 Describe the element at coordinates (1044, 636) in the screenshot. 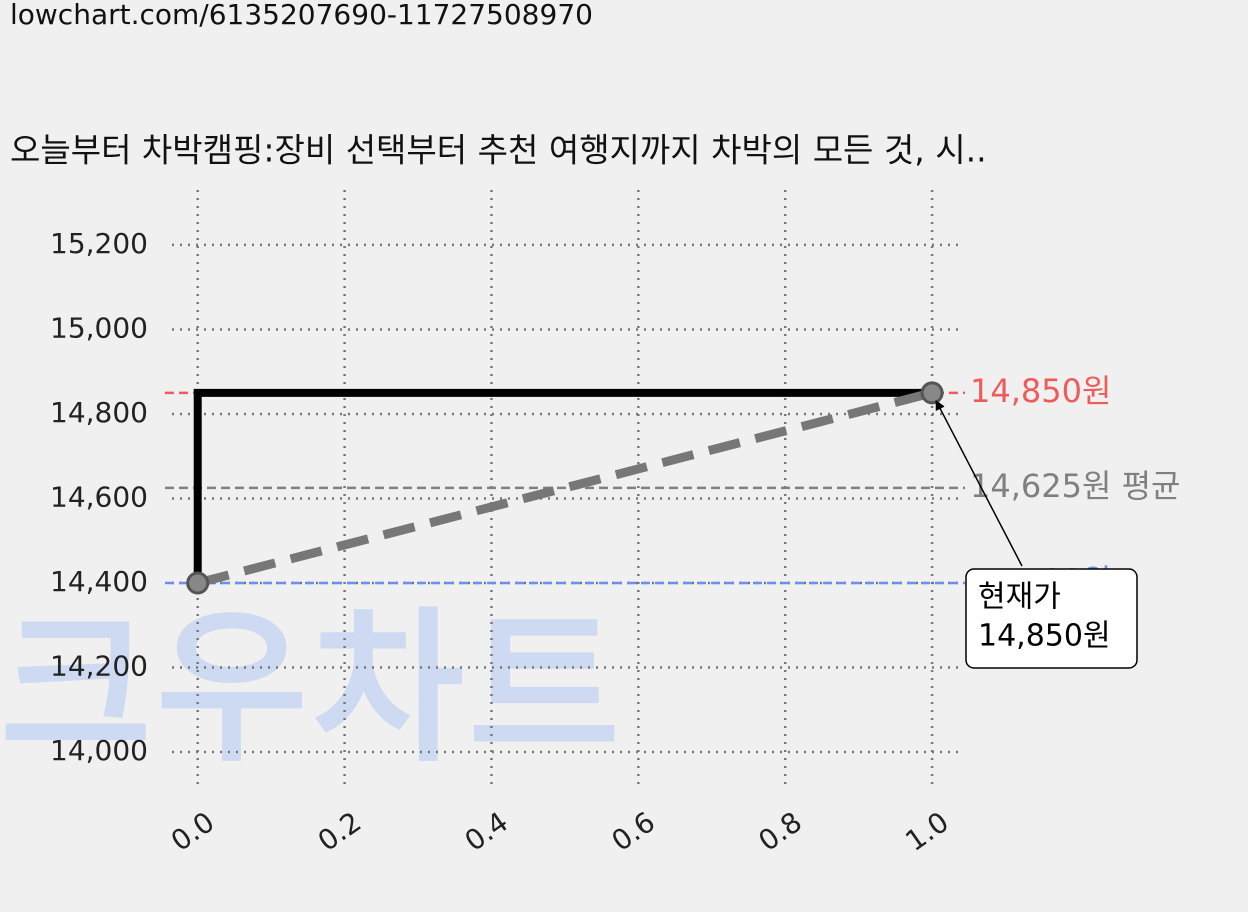

I see `annotation-text: 14,850원` at that location.